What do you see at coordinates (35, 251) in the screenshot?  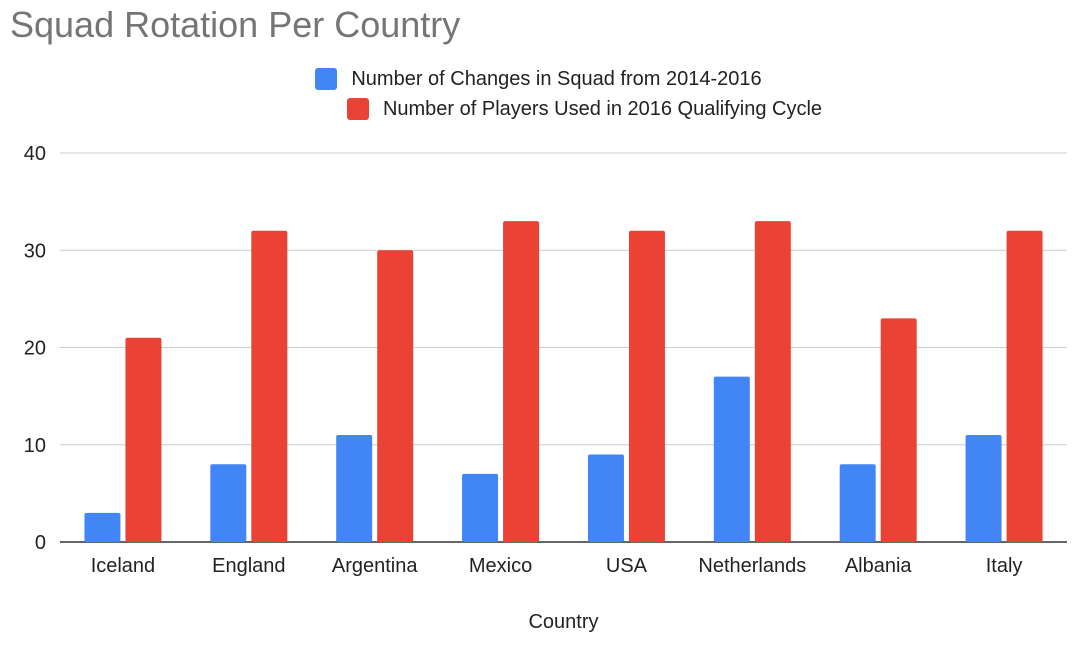 I see `y-tick-label: 30` at bounding box center [35, 251].